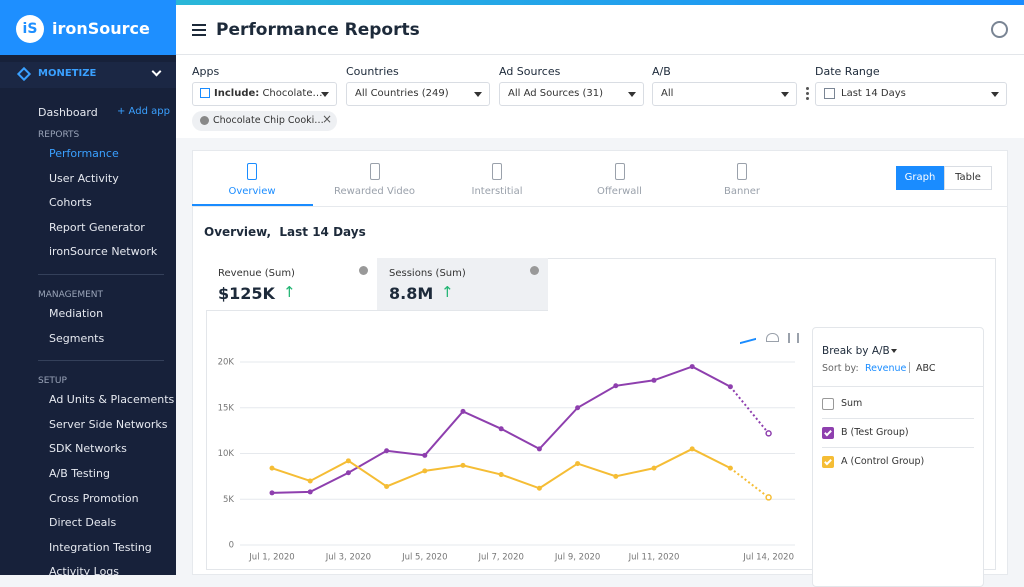  I want to click on tab-label: Overview, so click(252, 191).